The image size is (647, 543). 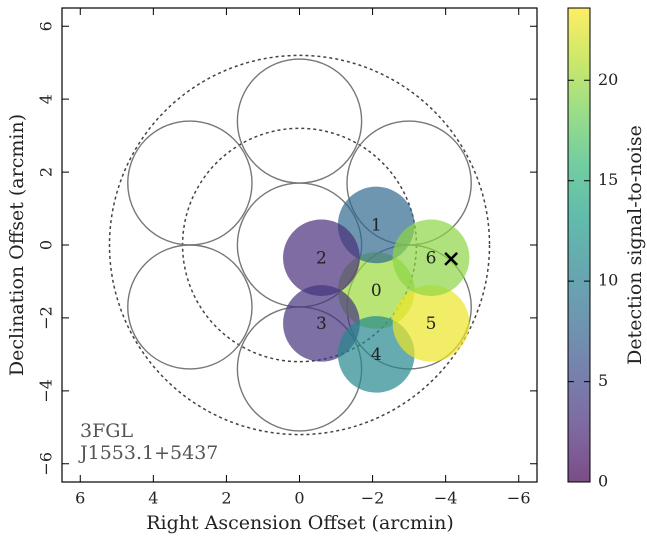 What do you see at coordinates (579, 245) in the screenshot?
I see `colorbar` at bounding box center [579, 245].